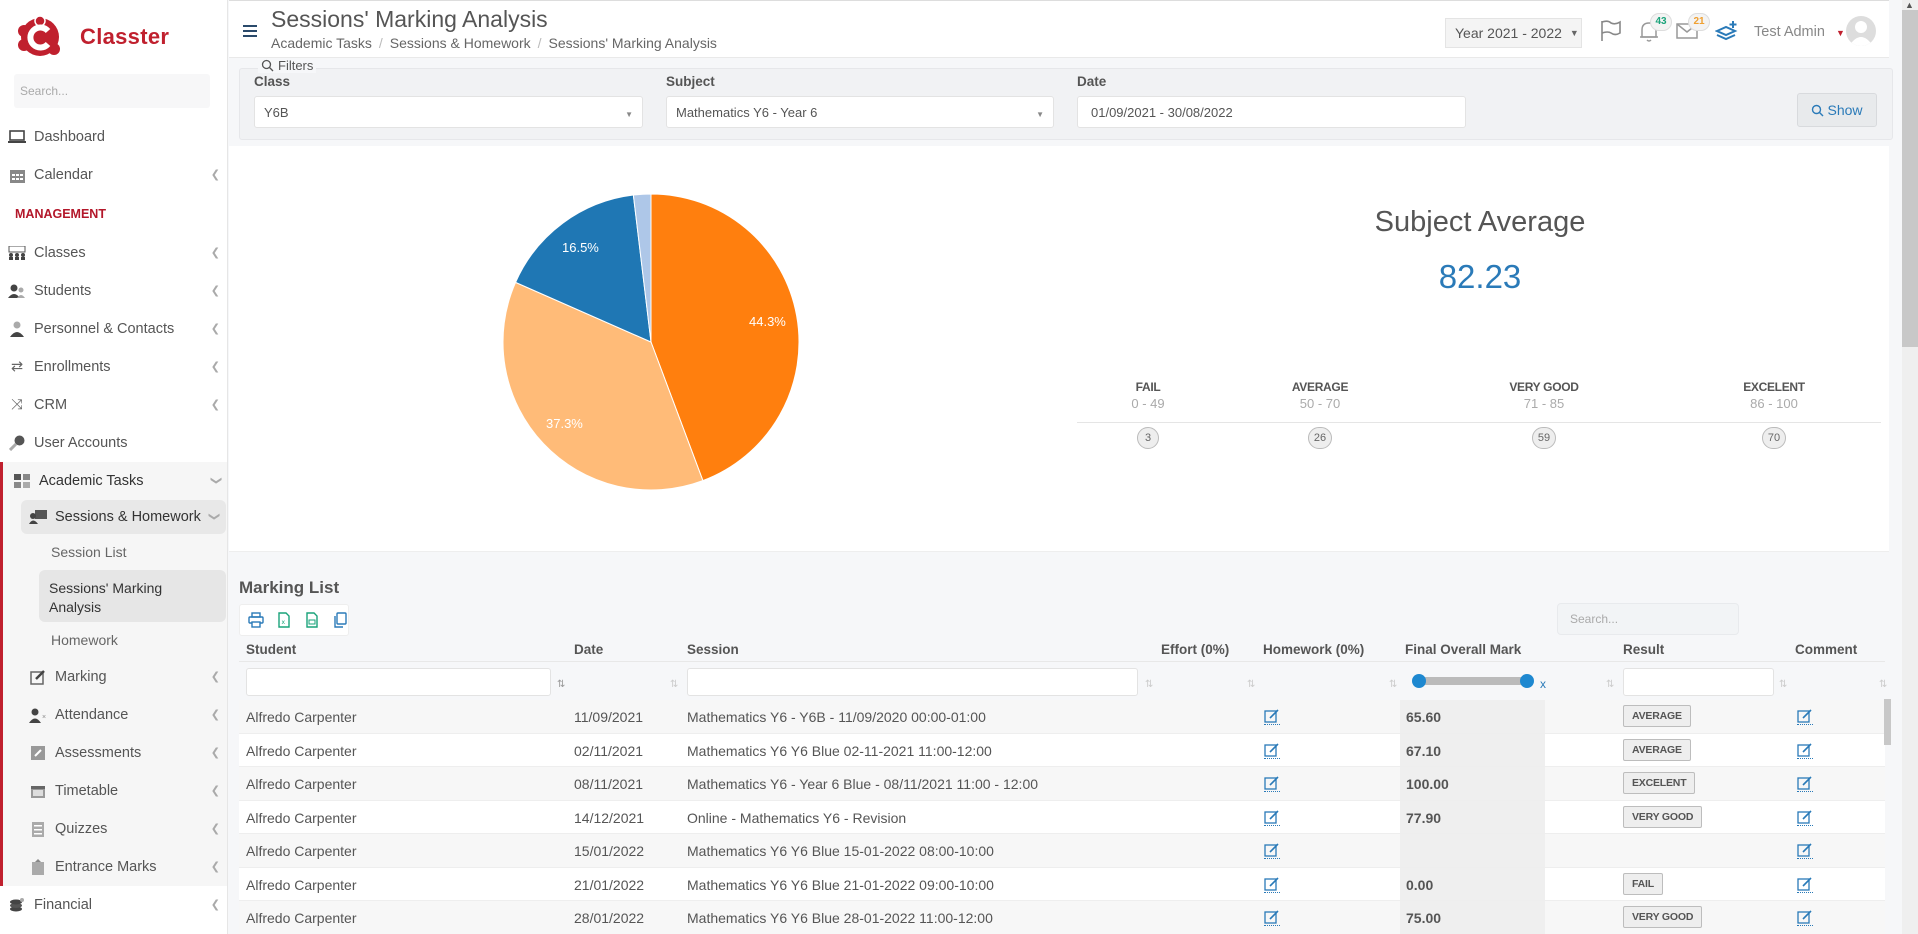  Describe the element at coordinates (321, 43) in the screenshot. I see `breadcrumb-item: Academic Tasks` at that location.